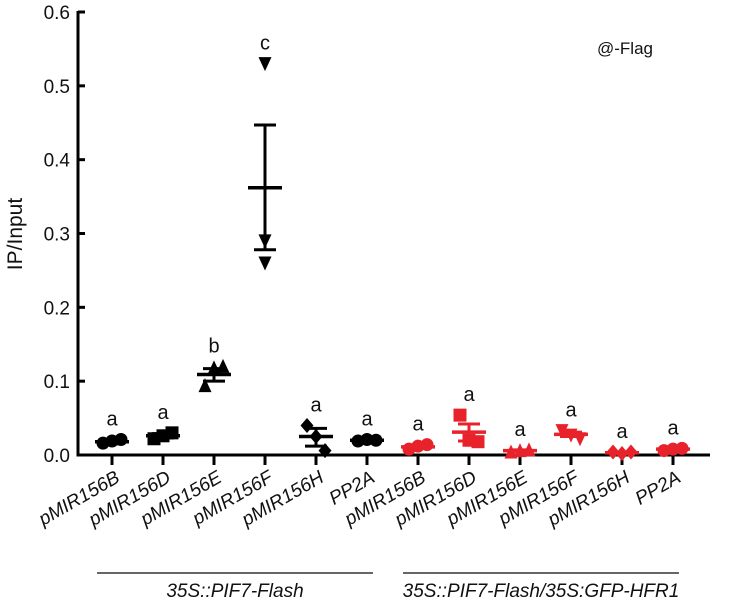 This screenshot has width=737, height=612. What do you see at coordinates (57, 87) in the screenshot?
I see `y-tick-label: 0.5` at bounding box center [57, 87].